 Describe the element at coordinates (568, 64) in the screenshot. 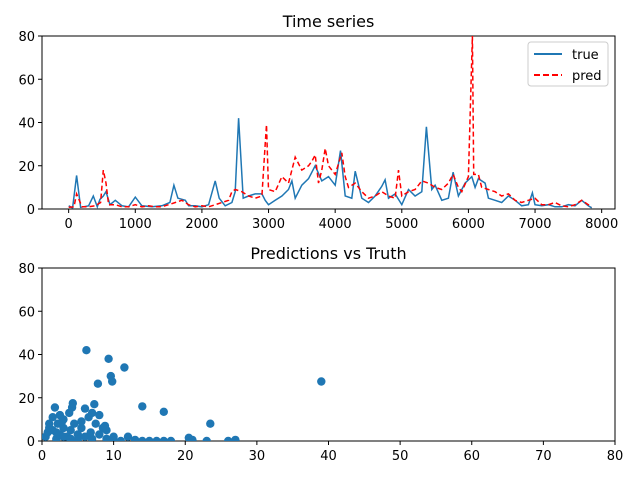

I see `legend: true pred` at that location.